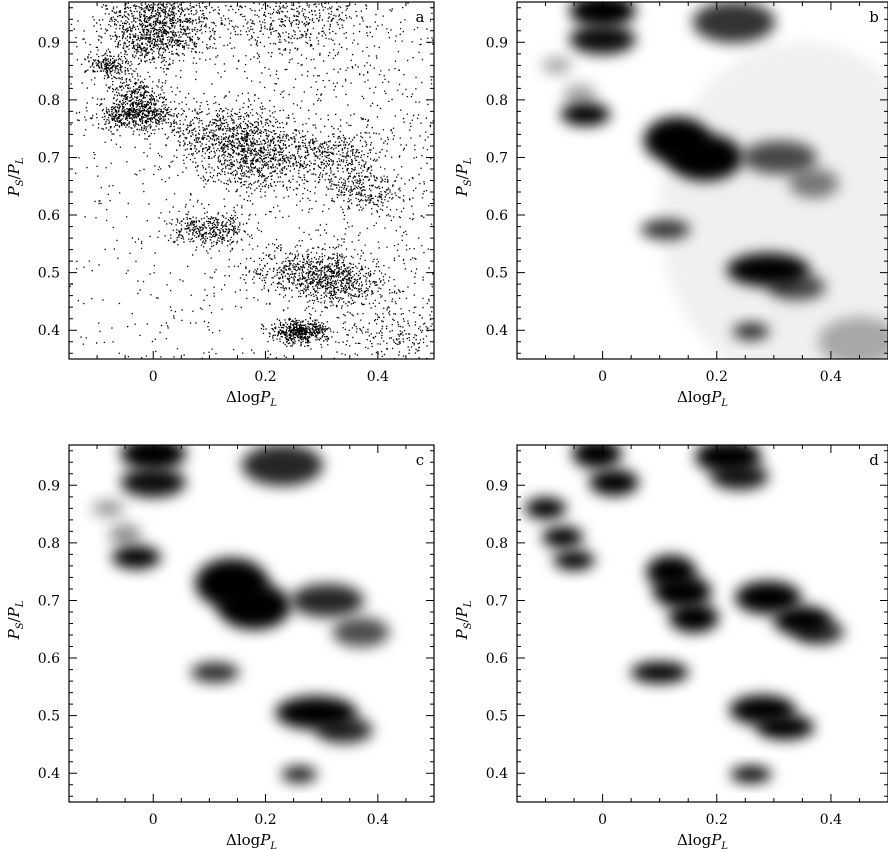 The height and width of the screenshot is (849, 888). I want to click on panel-tag: b, so click(874, 17).